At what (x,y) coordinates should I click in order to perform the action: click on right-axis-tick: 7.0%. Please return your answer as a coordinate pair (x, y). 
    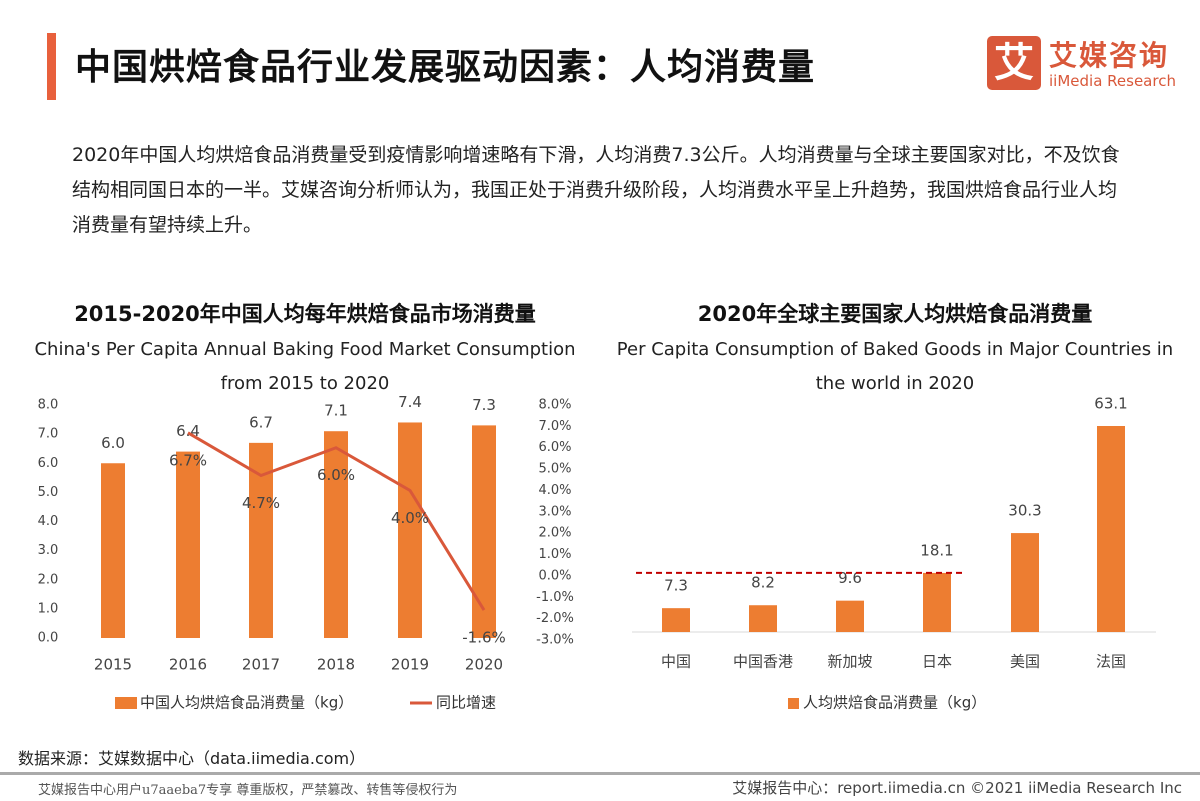
    Looking at the image, I should click on (554, 426).